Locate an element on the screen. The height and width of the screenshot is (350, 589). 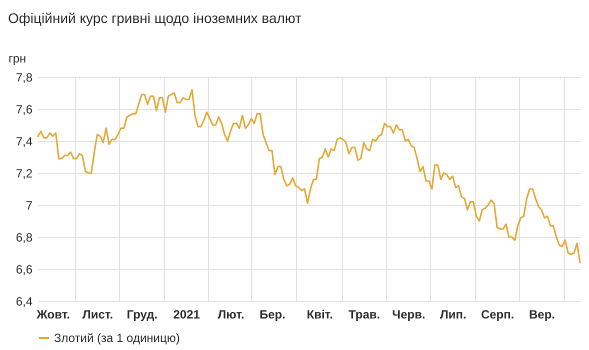
y-tick-label: 7,6 is located at coordinates (24, 109).